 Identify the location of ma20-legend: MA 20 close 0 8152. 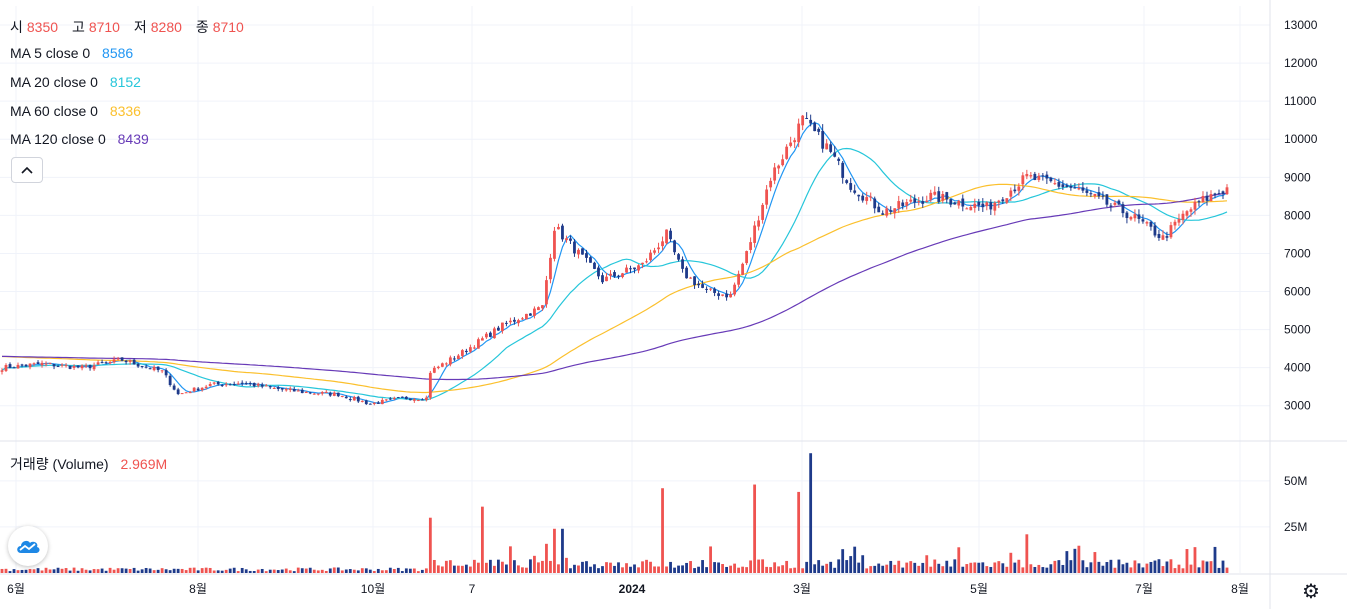
(77, 82).